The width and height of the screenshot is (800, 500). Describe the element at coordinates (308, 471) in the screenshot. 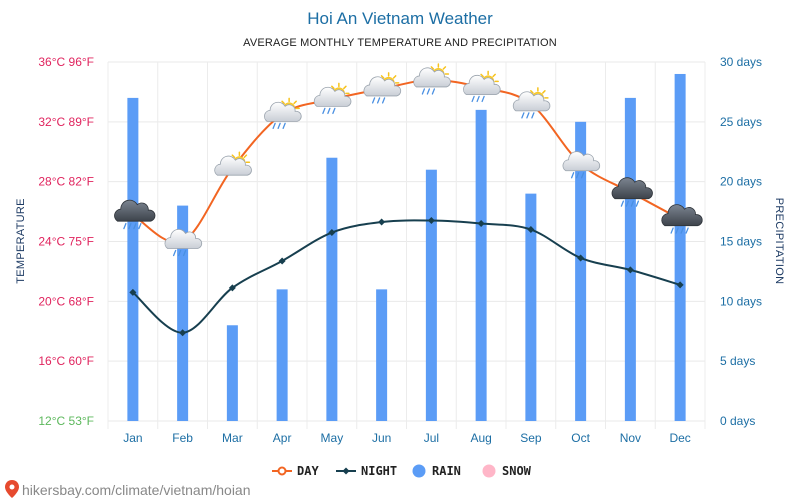

I see `legend-label: DAY` at that location.